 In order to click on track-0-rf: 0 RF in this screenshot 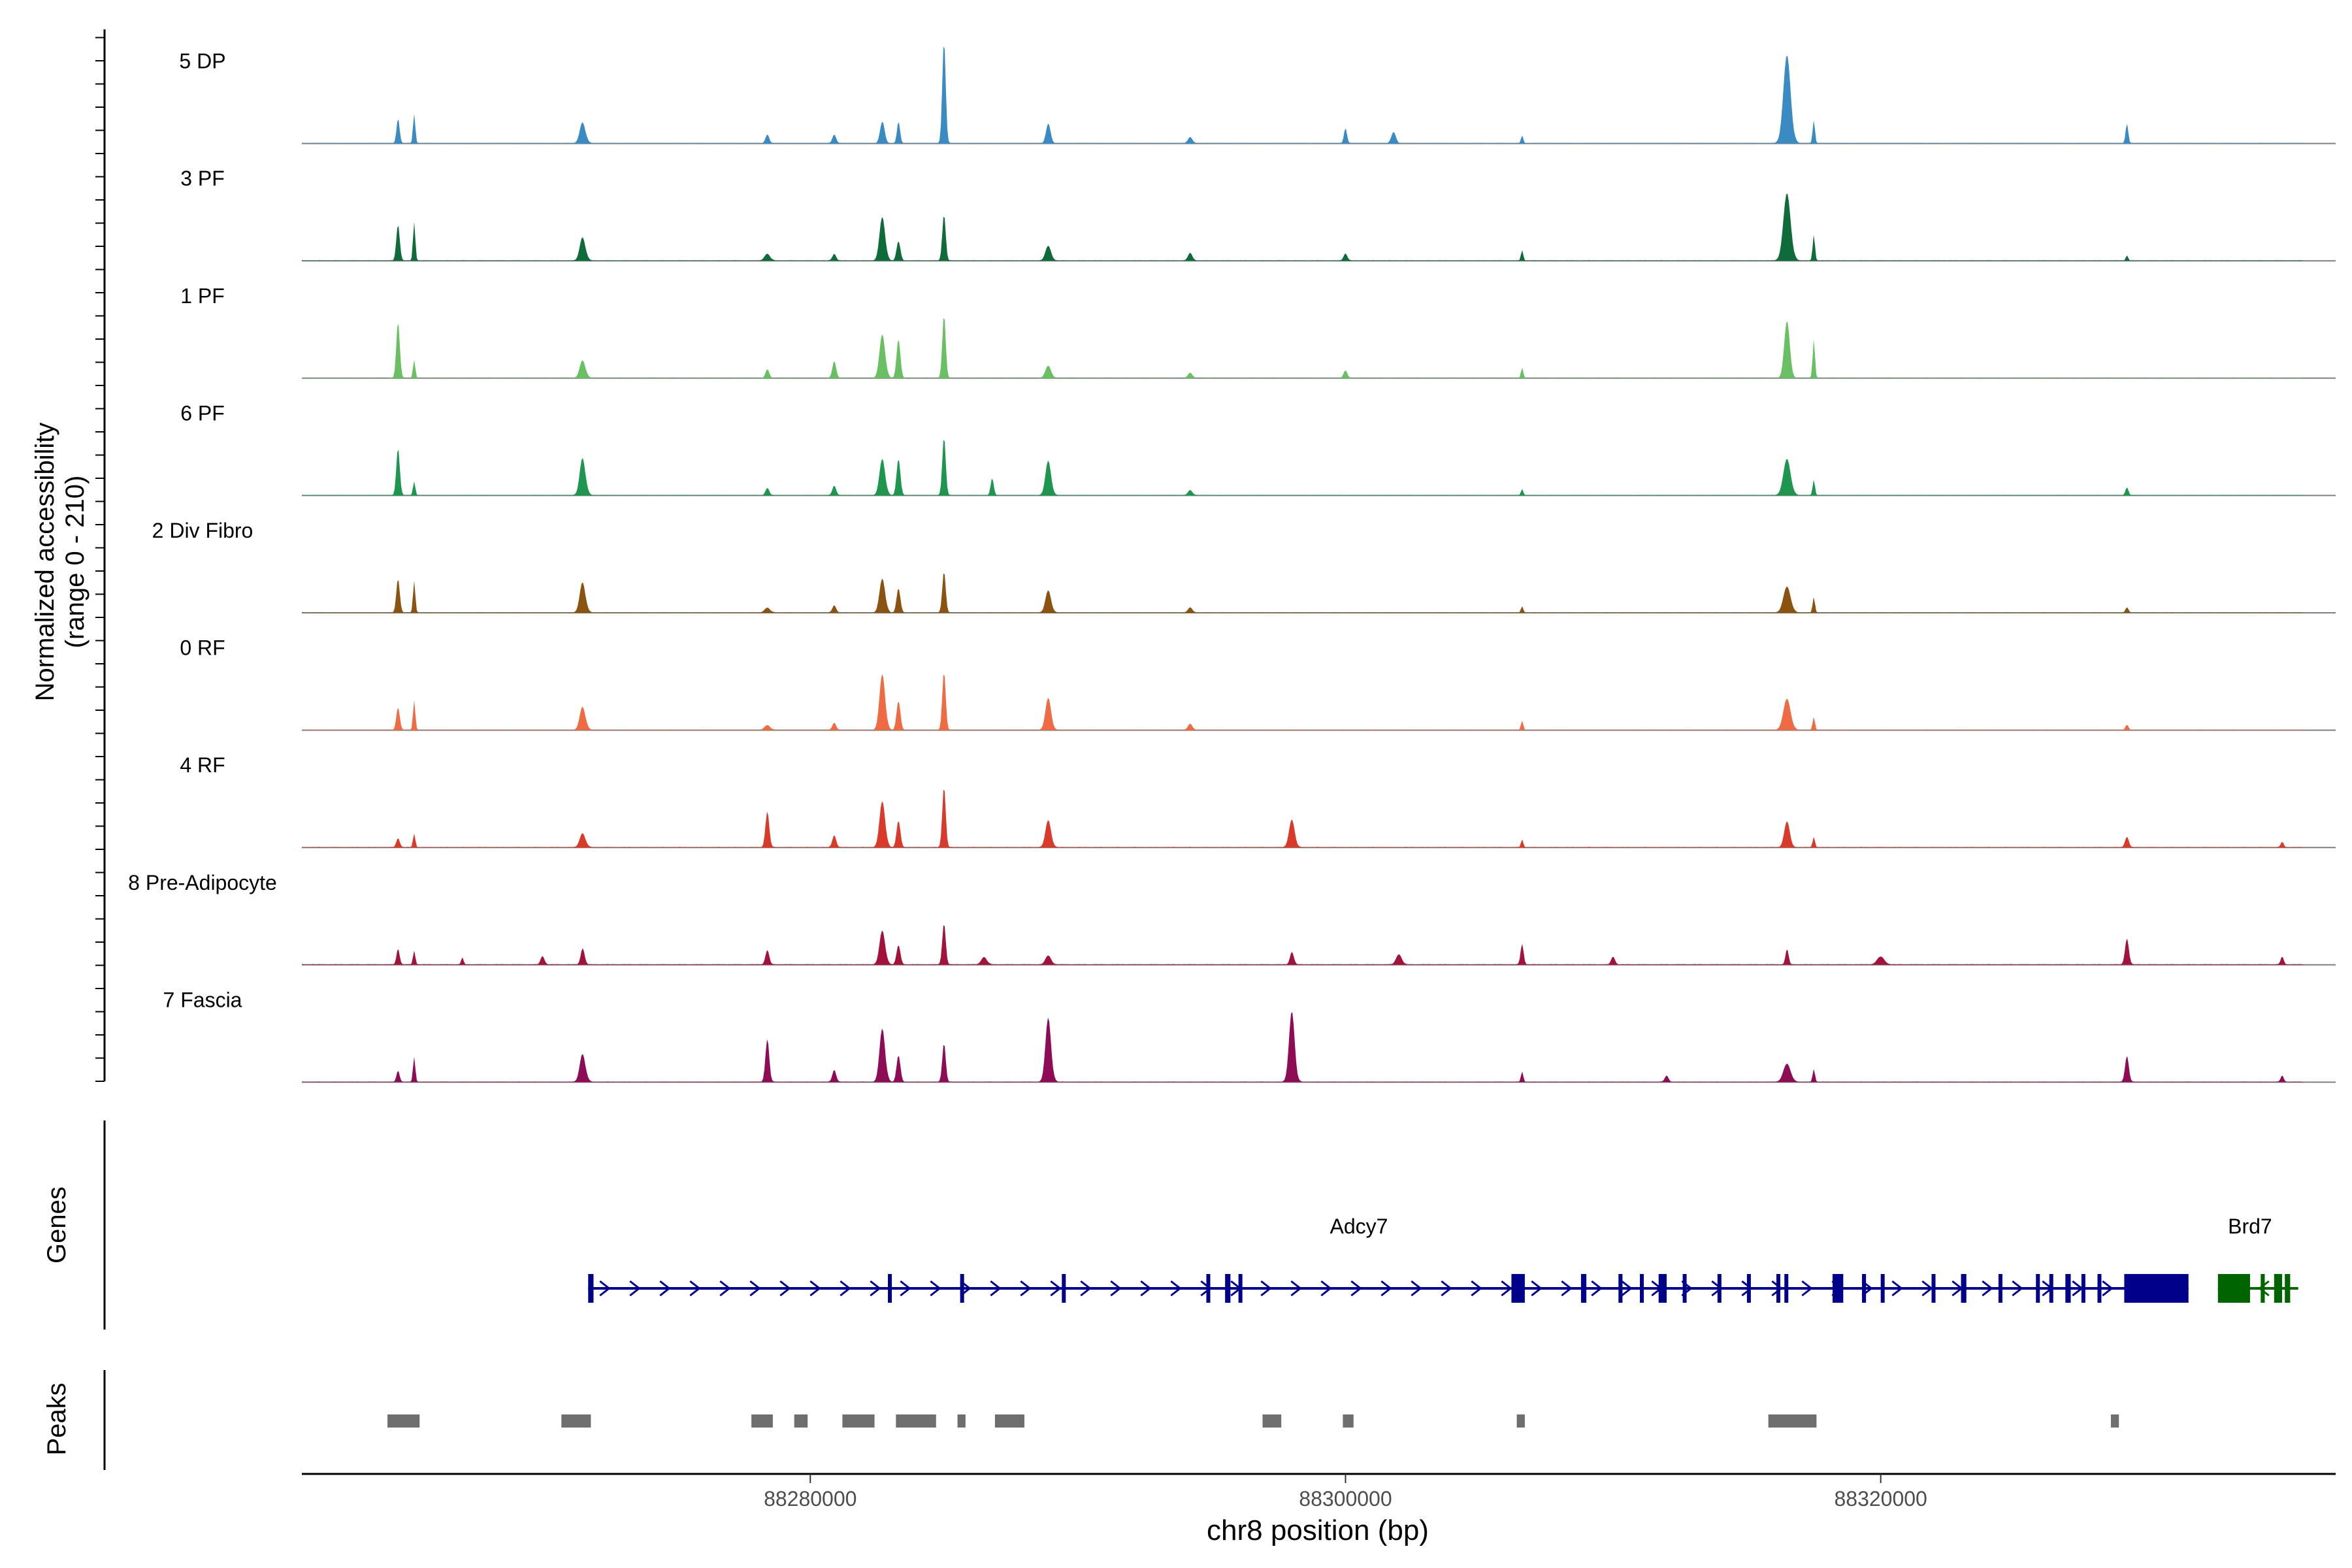, I will do `click(1258, 683)`.